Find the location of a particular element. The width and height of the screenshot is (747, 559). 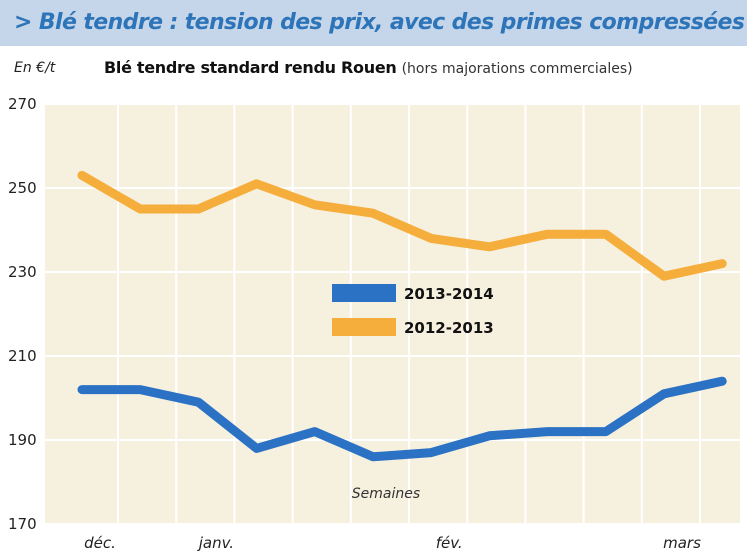

x-tick-label: déc. is located at coordinates (100, 543).